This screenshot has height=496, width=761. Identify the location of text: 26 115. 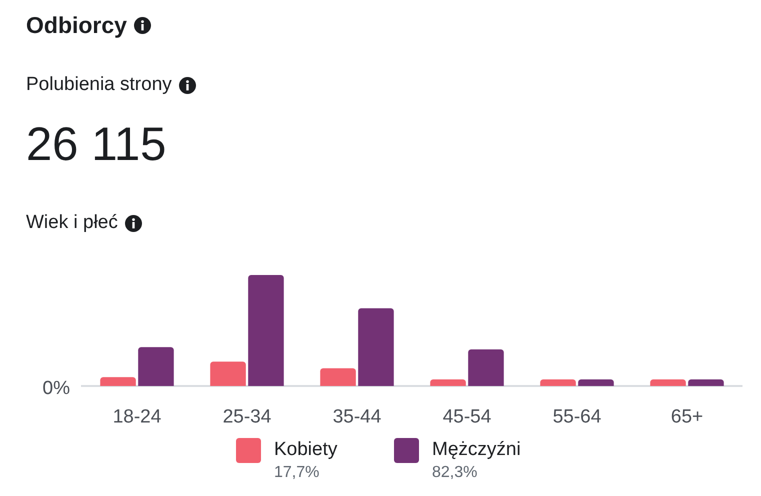
(96, 143).